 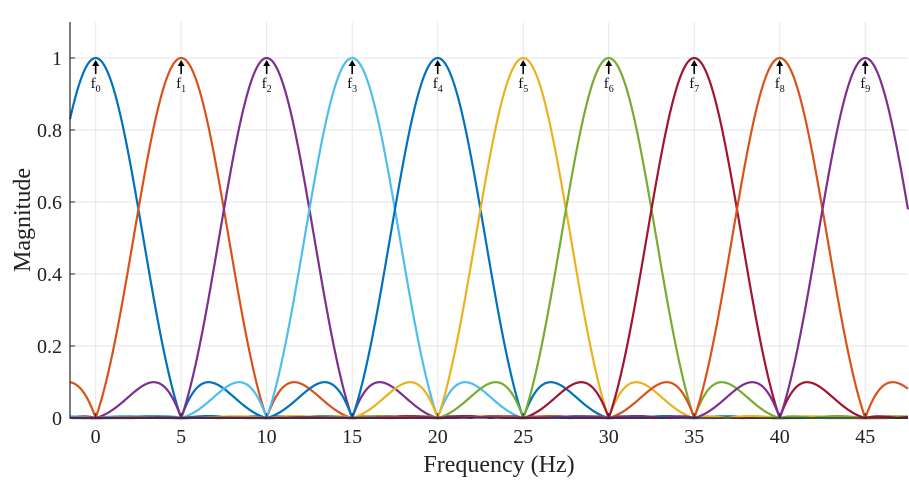 I want to click on x-tick-label: 30, so click(x=609, y=437).